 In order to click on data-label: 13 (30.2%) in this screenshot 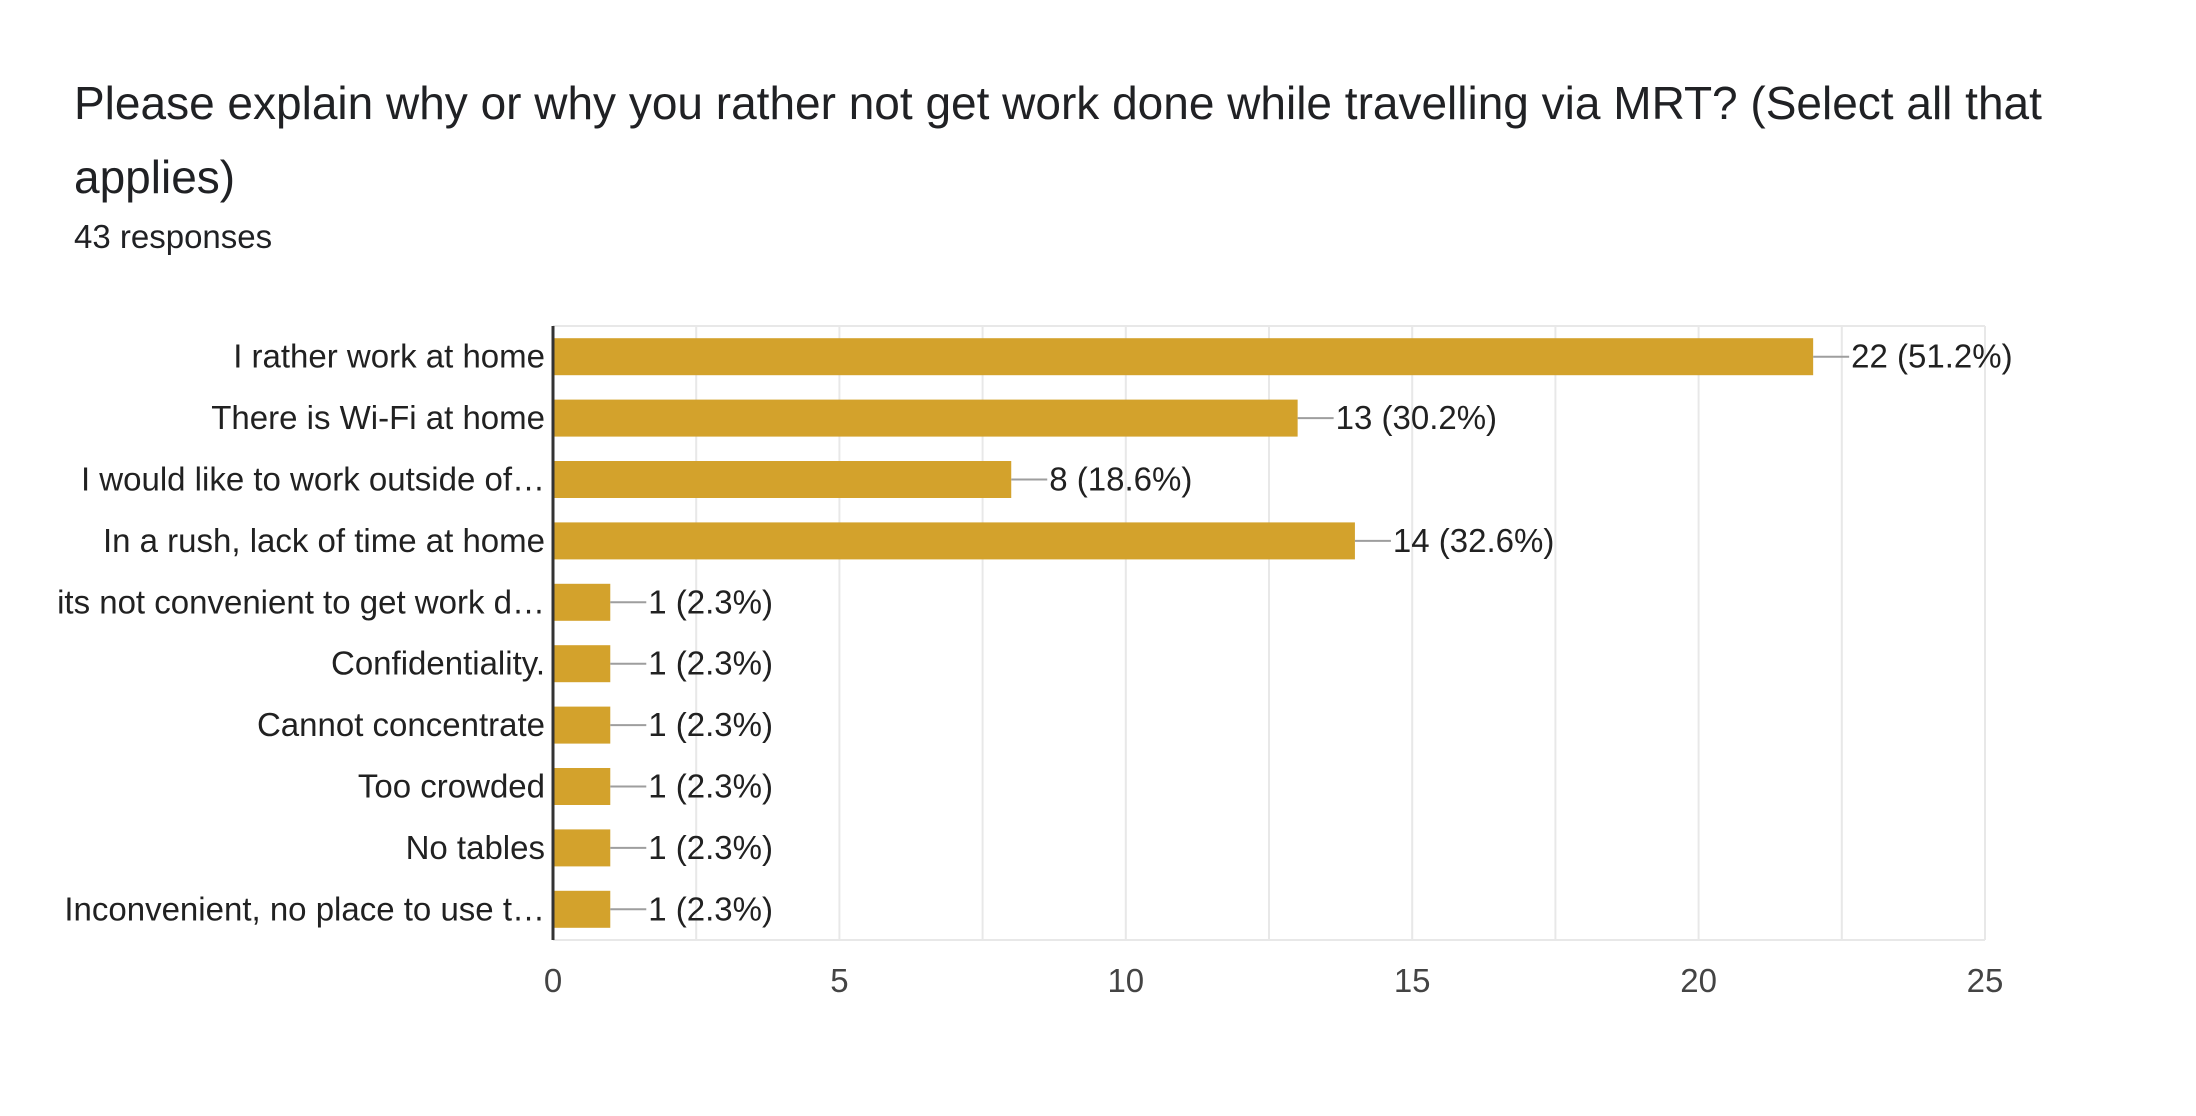, I will do `click(1416, 417)`.